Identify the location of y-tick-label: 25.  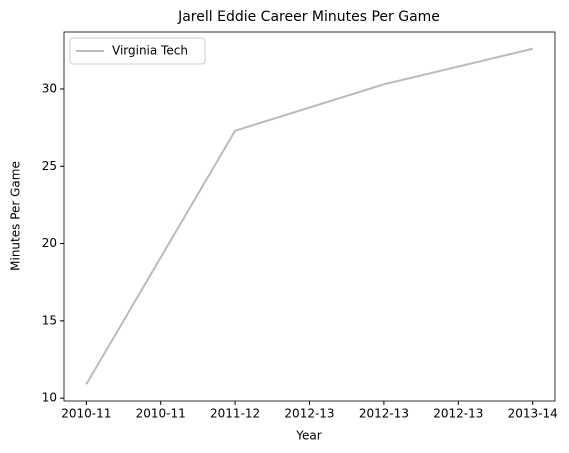
(49, 166).